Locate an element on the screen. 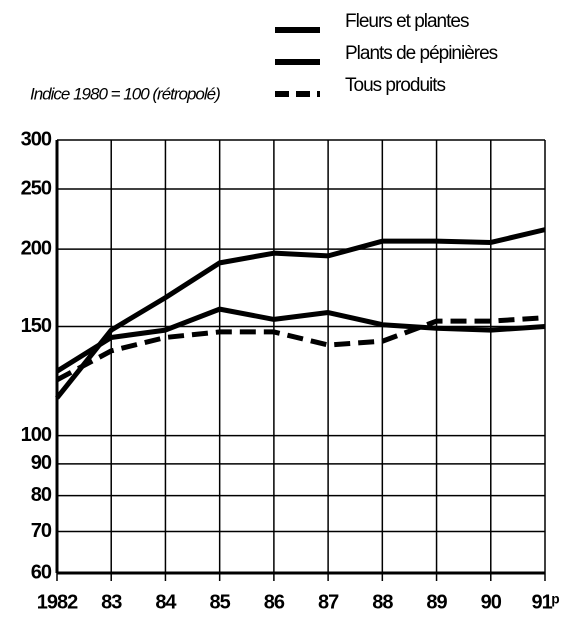 This screenshot has height=621, width=568. y-tick-label: 200 is located at coordinates (36, 248).